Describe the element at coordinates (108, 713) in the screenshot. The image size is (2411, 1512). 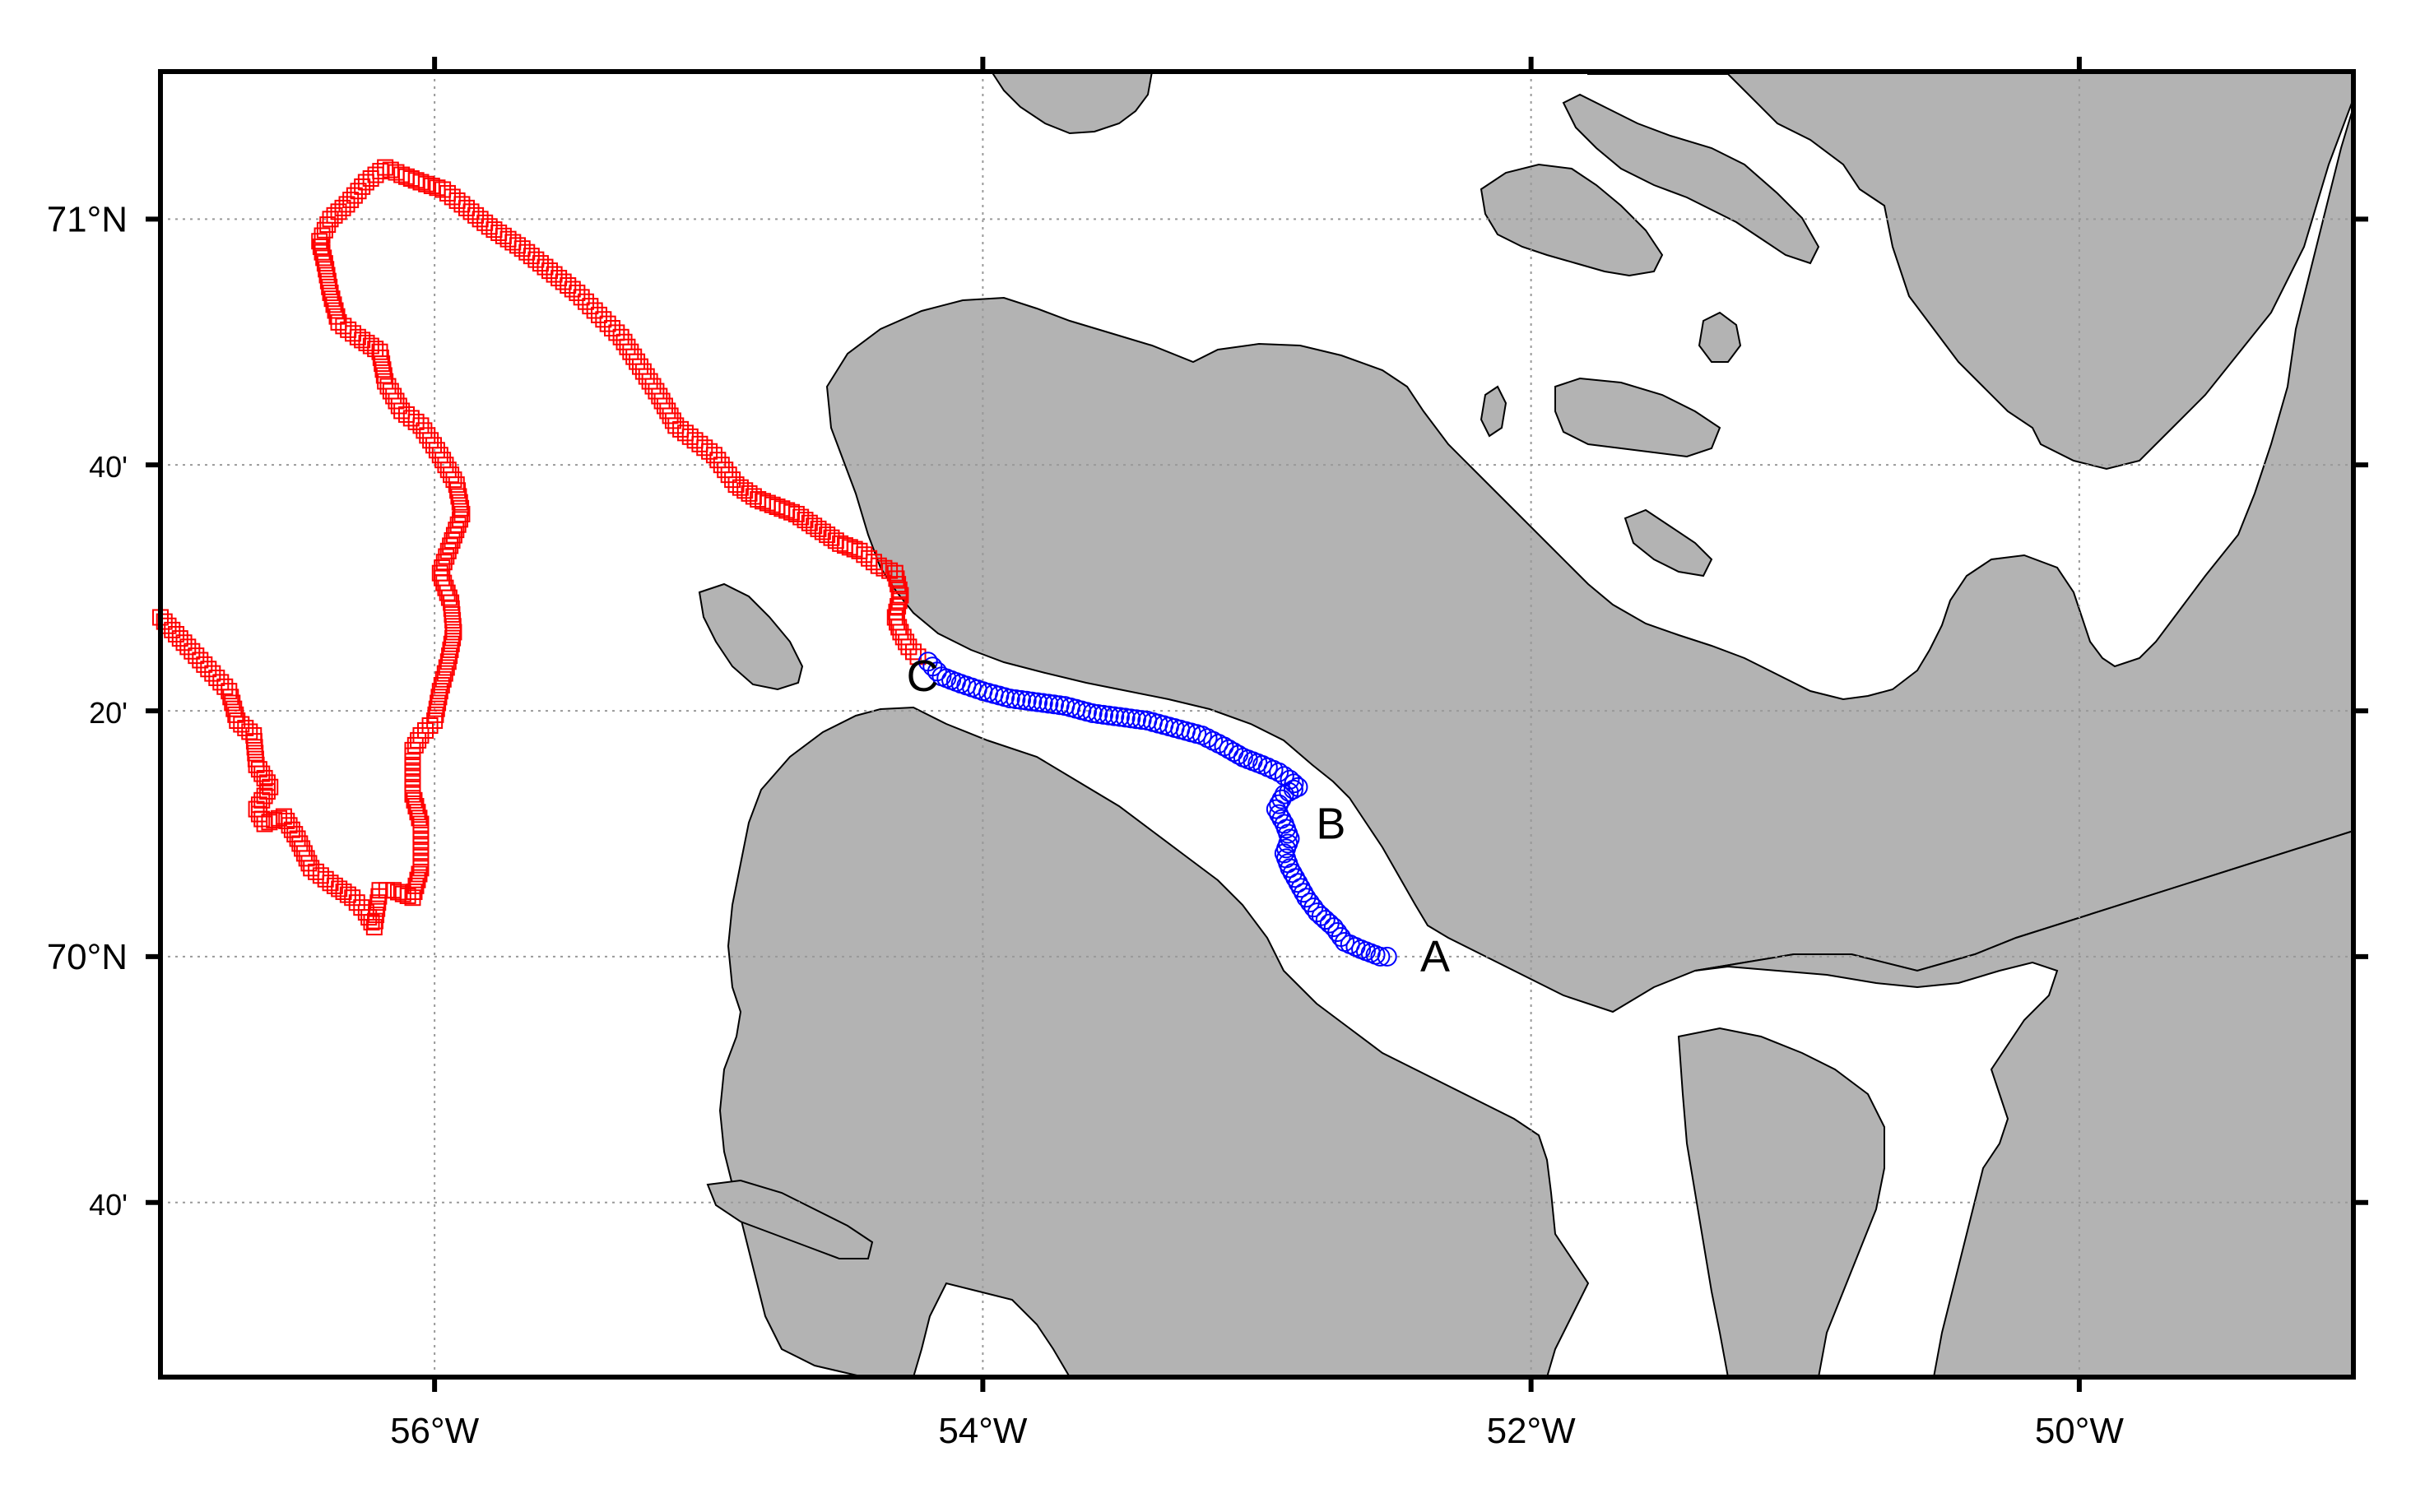
I see `y-tick-label: 20'` at that location.